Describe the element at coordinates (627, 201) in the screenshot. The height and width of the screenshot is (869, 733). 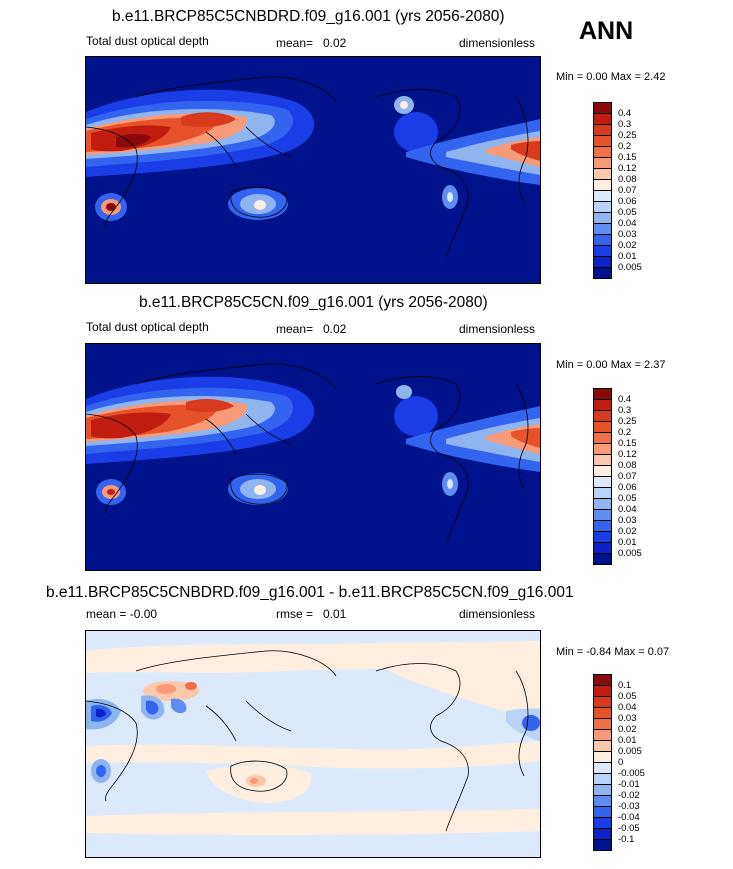
I see `panel1-level-label: 0.06` at that location.